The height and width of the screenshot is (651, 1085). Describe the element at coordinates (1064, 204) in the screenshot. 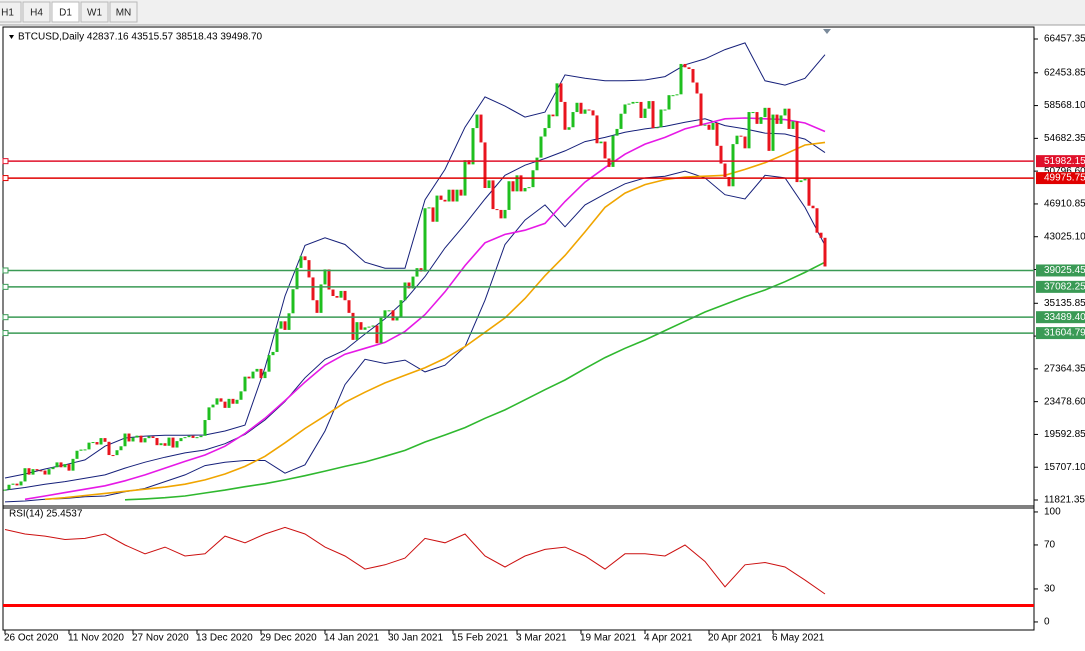

I see `y-tick-label: 46910.85` at that location.